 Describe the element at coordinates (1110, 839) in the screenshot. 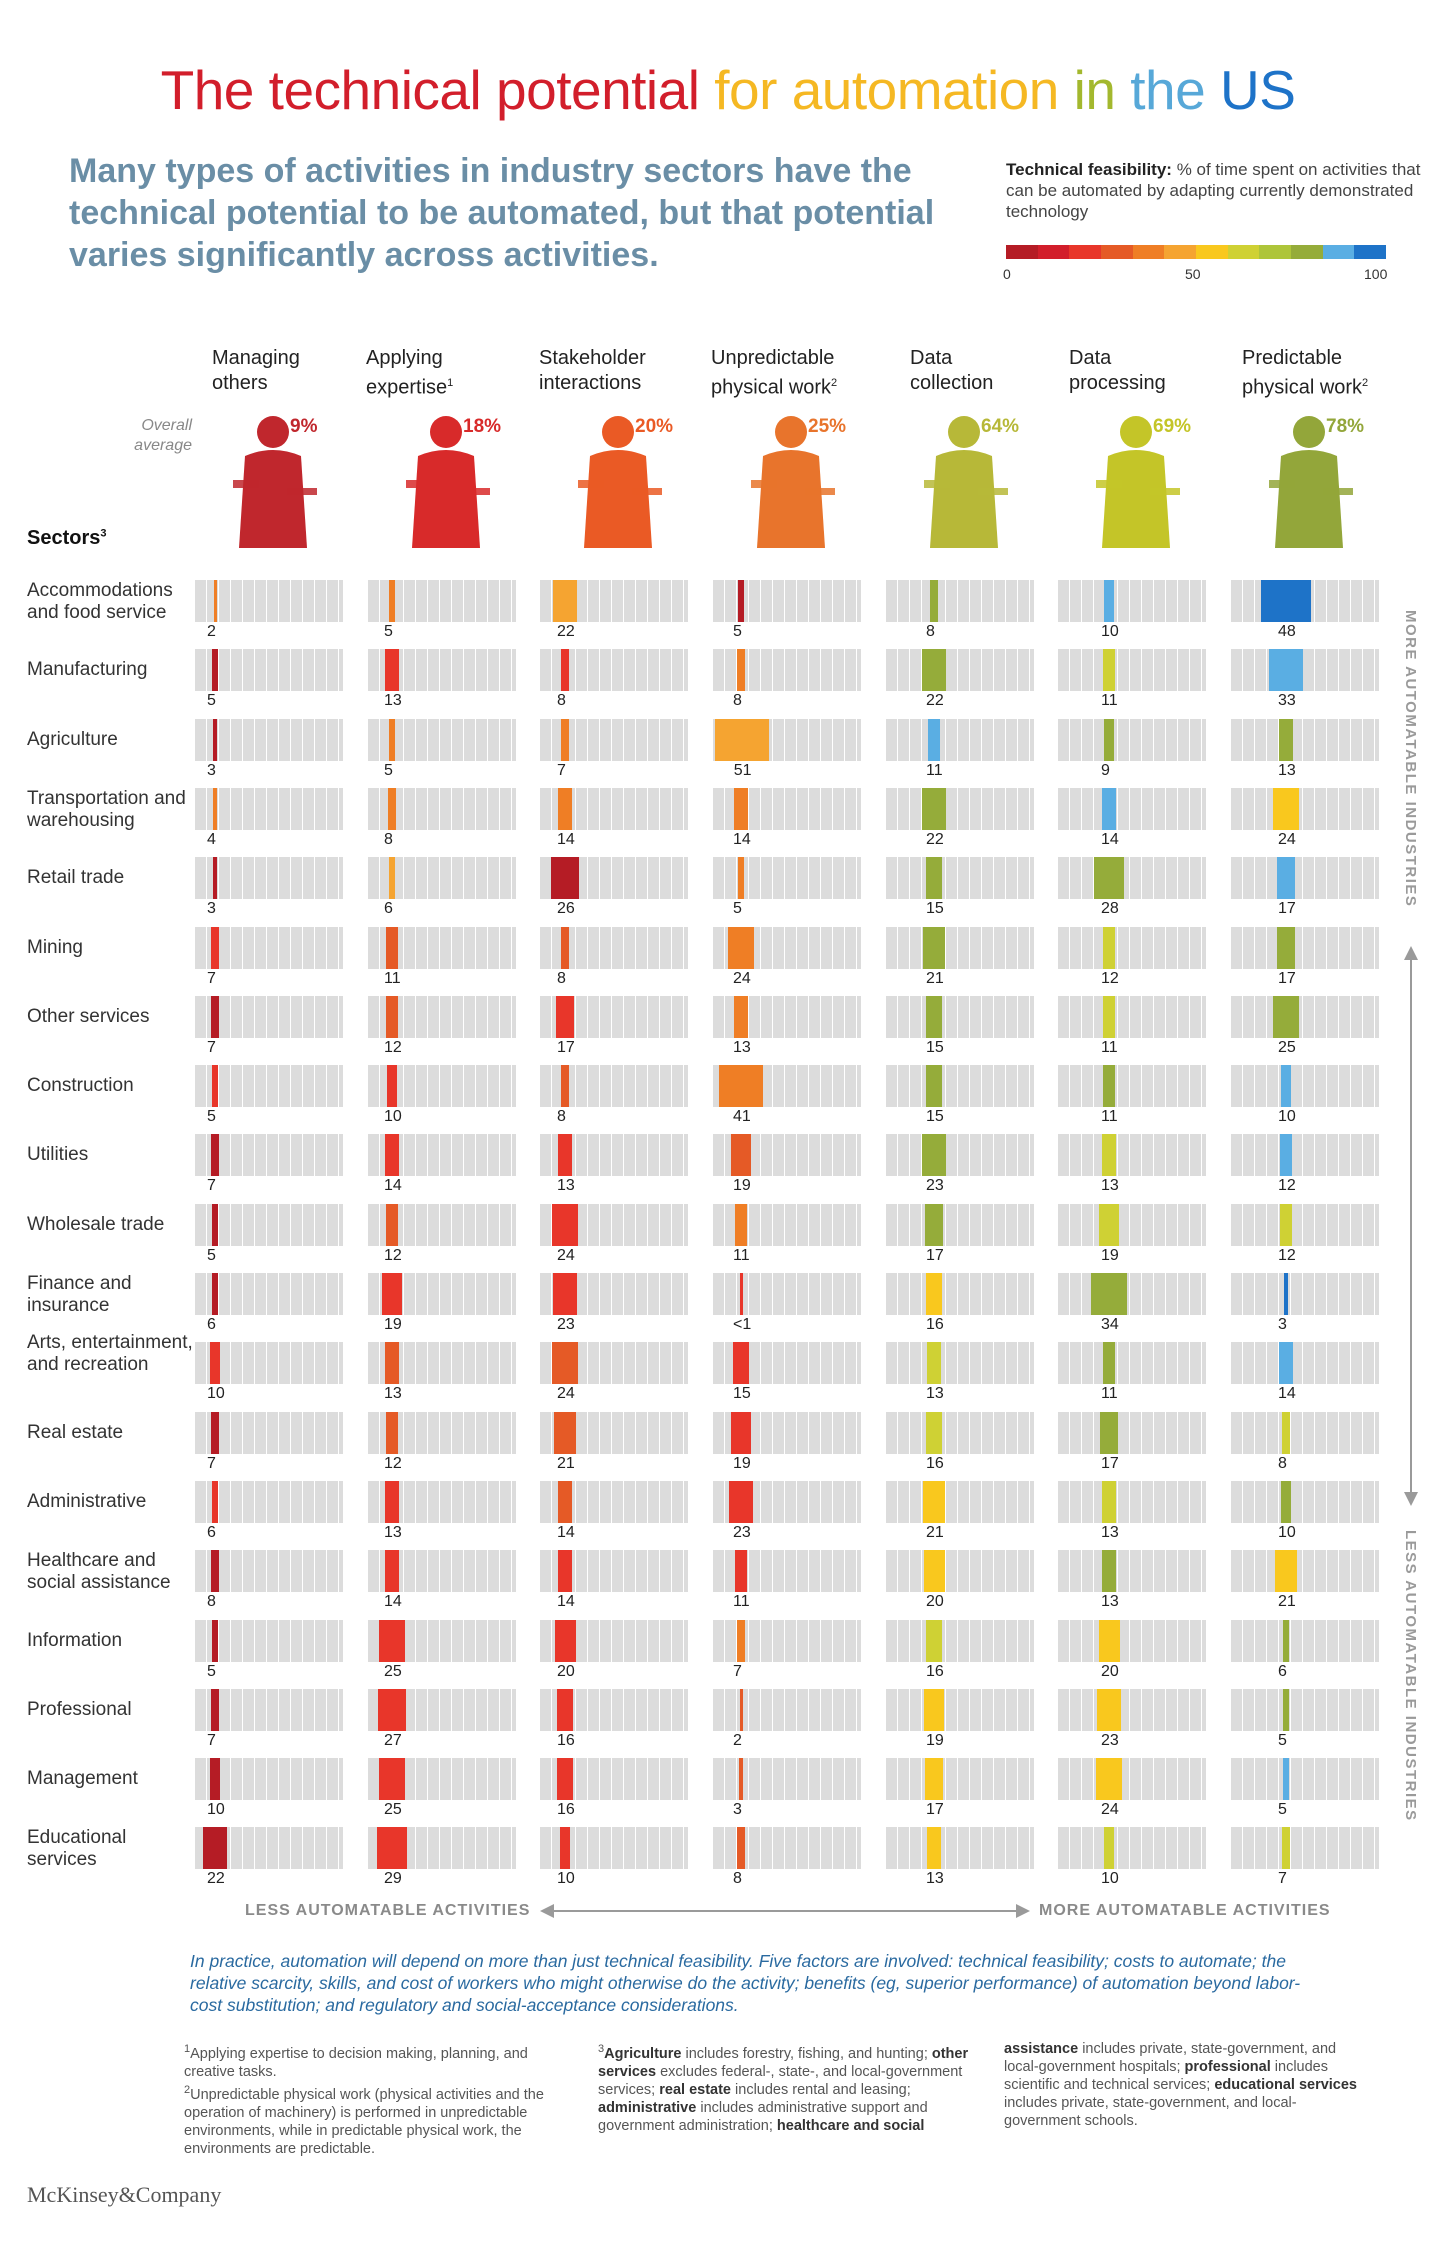

I see `cell-value: 14` at that location.